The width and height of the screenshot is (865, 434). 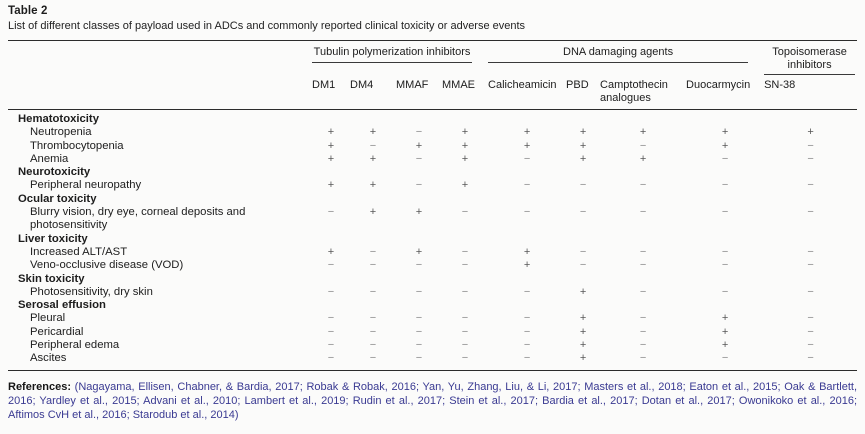 What do you see at coordinates (725, 92) in the screenshot?
I see `col-duocarmycin: Duocarmycin` at bounding box center [725, 92].